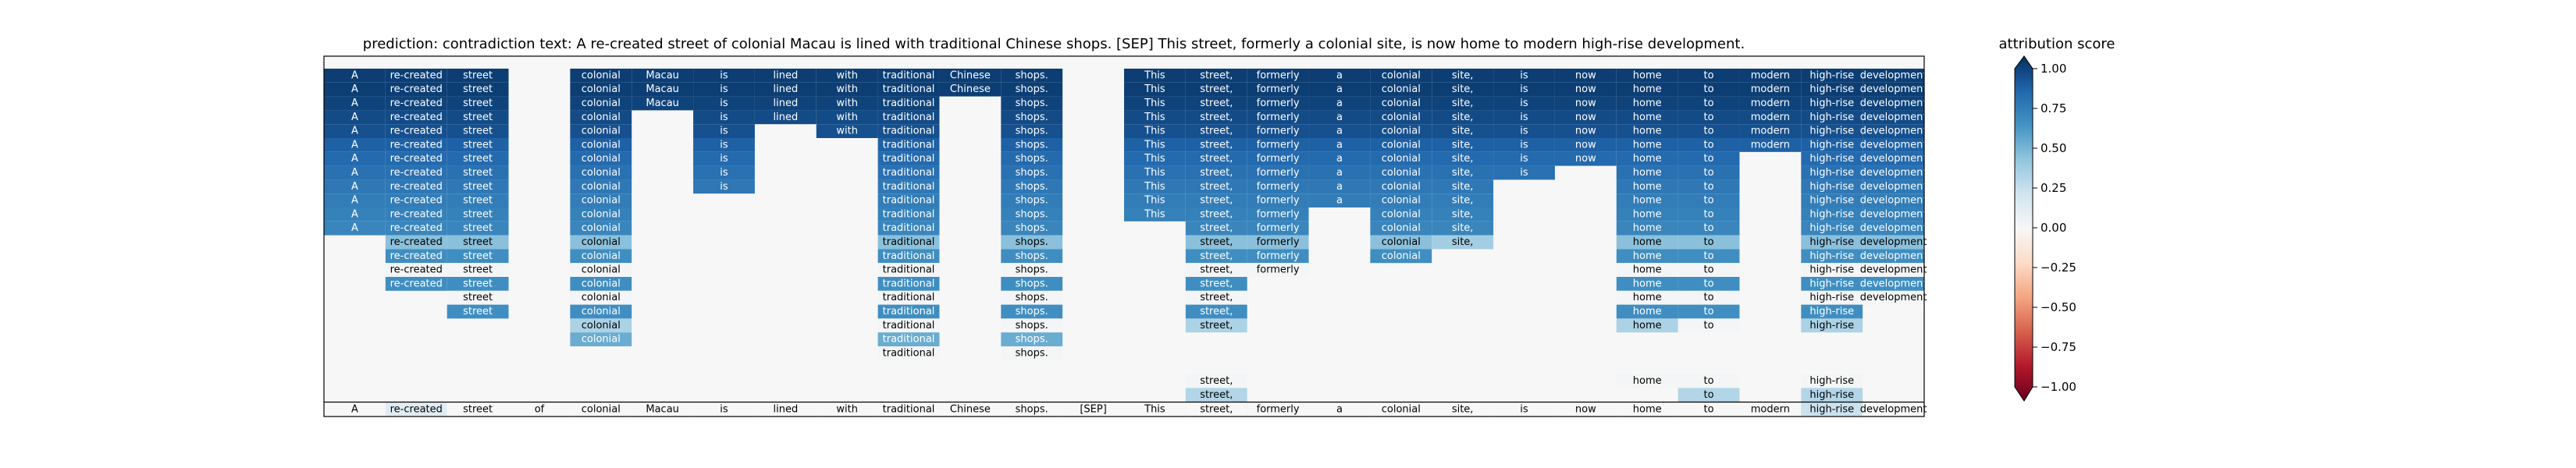 This screenshot has width=2576, height=468. What do you see at coordinates (1709, 410) in the screenshot?
I see `token-label: to` at bounding box center [1709, 410].